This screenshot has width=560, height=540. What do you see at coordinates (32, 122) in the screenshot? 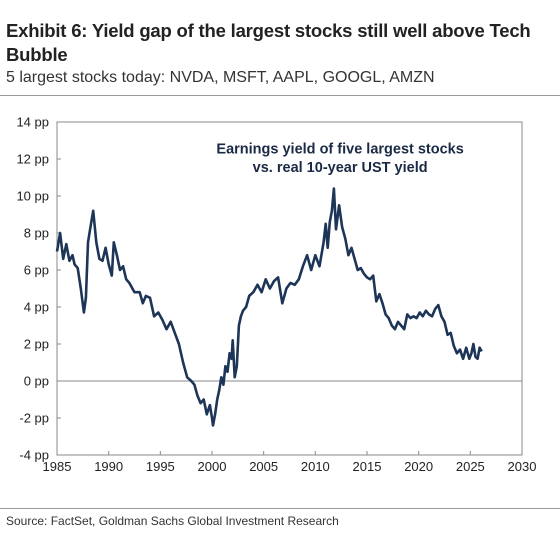
I see `y-tick-label: 14 pp` at bounding box center [32, 122].